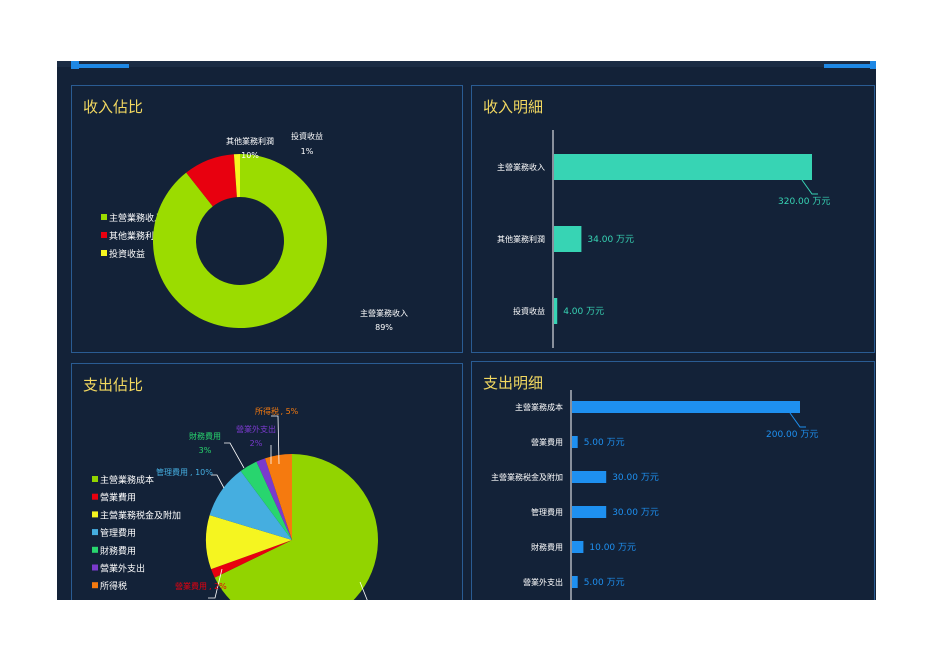 The image size is (936, 662). What do you see at coordinates (521, 239) in the screenshot?
I see `category-label: 其他業務利潤` at bounding box center [521, 239].